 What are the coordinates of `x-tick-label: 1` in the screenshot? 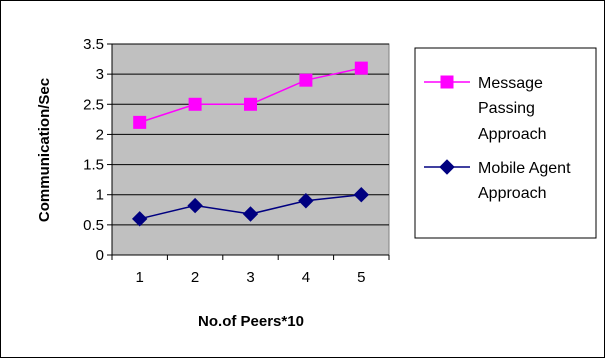 It's located at (140, 277).